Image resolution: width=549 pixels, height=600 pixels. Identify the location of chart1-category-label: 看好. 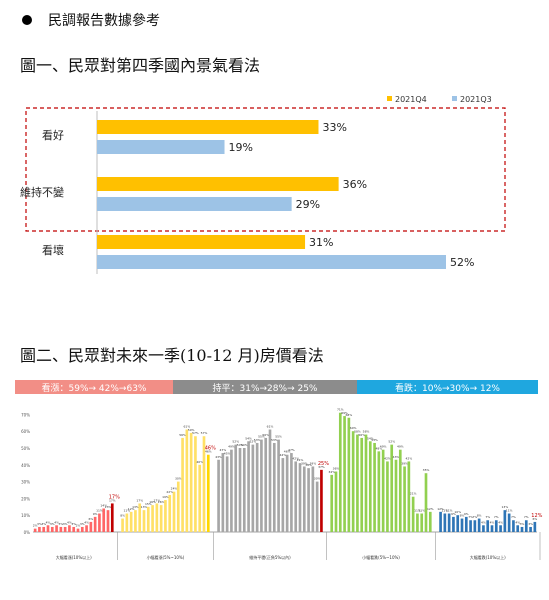
(53, 135).